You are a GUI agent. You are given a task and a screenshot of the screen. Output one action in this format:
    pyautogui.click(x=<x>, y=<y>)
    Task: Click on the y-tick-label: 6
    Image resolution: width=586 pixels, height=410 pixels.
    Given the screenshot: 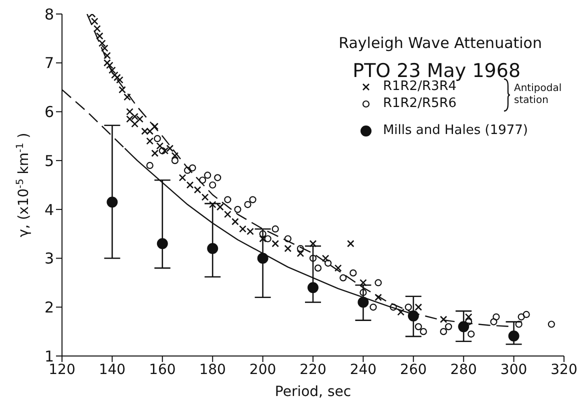 What is the action you would take?
    pyautogui.click(x=49, y=112)
    